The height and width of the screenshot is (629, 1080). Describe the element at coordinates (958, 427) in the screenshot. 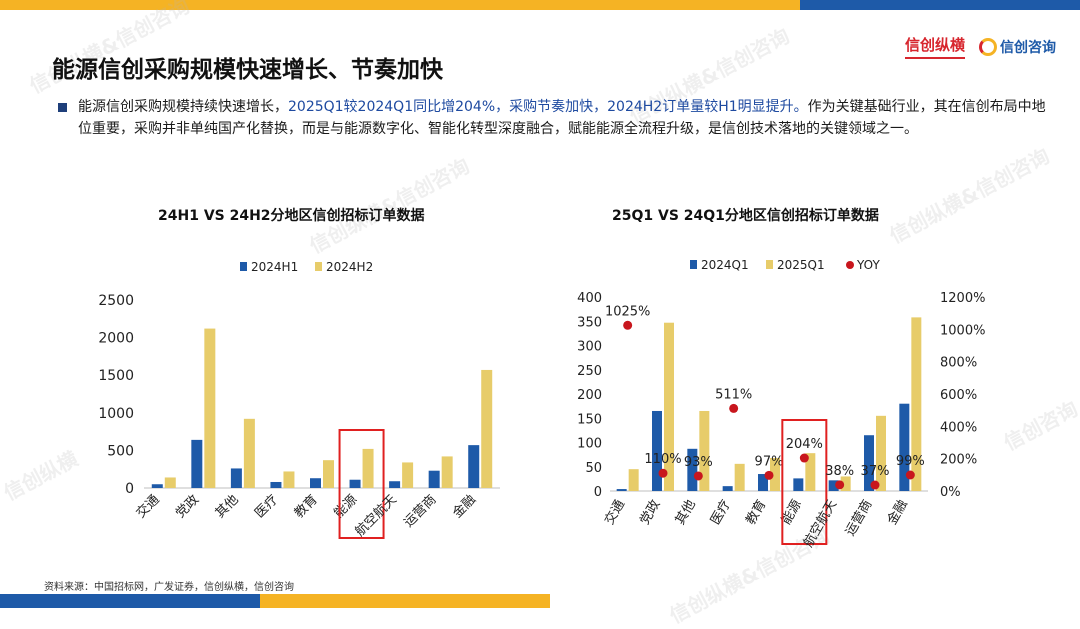

I see `y2-tick-label: 400%` at that location.